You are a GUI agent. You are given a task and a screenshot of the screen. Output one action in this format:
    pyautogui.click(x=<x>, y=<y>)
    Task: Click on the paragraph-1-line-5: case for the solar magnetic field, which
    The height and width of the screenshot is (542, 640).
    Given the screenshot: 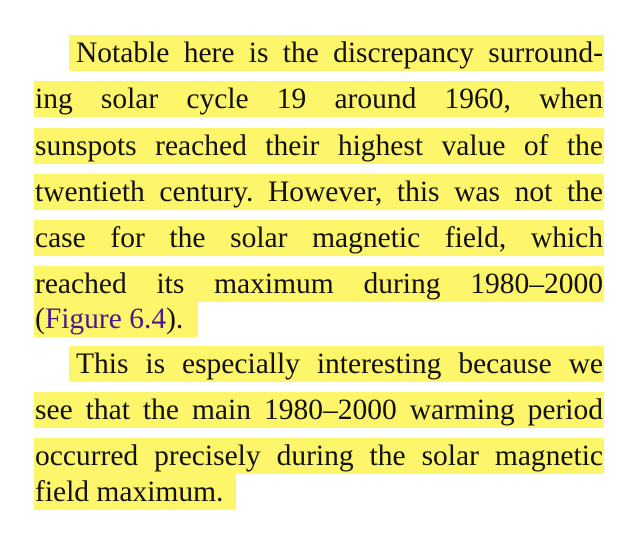 What is the action you would take?
    pyautogui.click(x=320, y=238)
    